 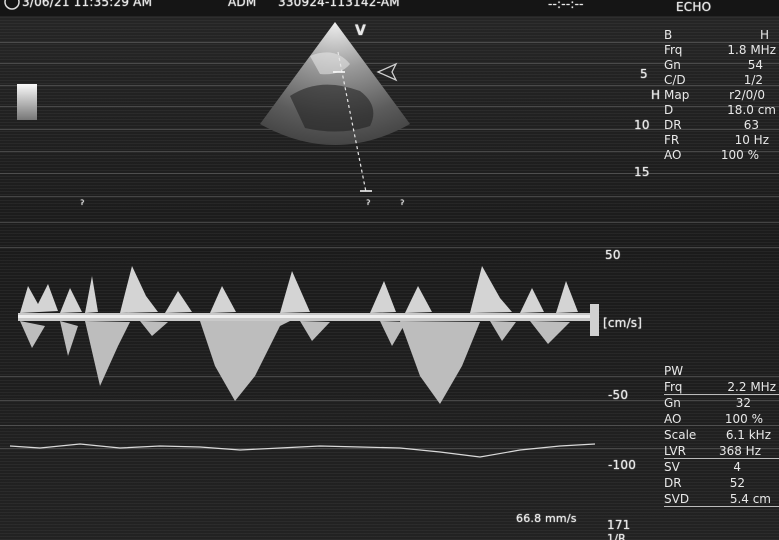 I want to click on bmode-param-dr: DR 63, so click(x=711, y=125).